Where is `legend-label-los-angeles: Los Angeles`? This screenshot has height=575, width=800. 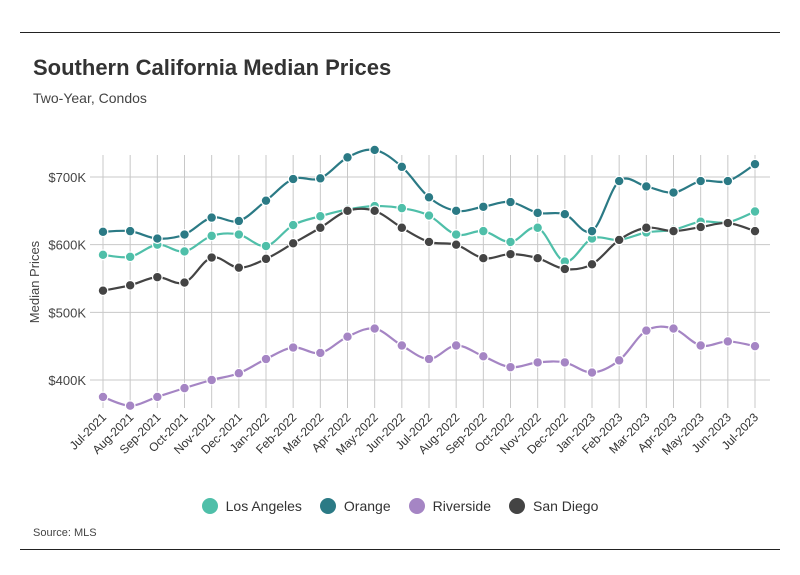
legend-label-los-angeles: Los Angeles is located at coordinates (263, 506).